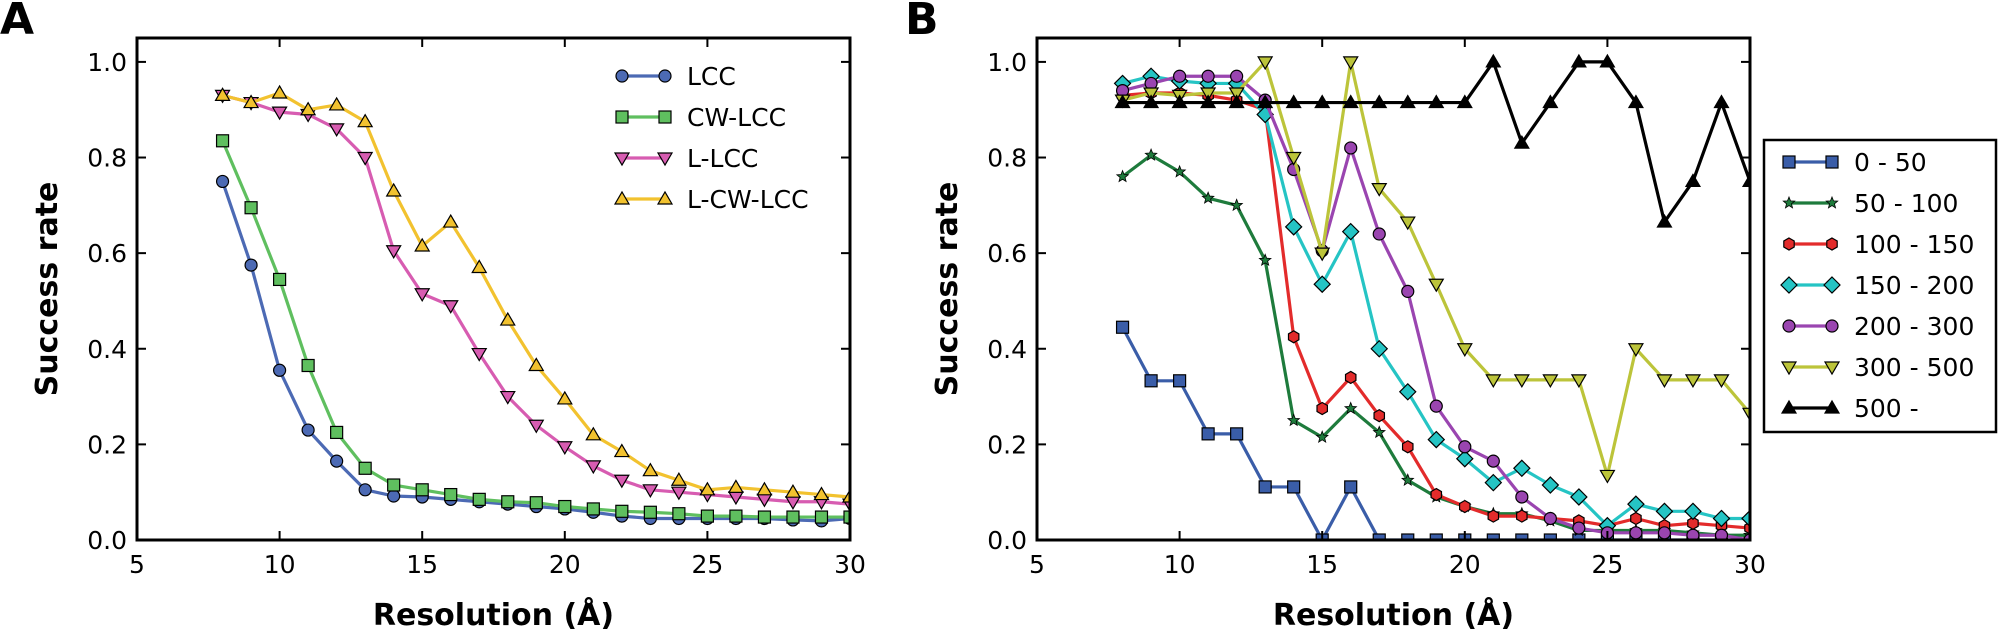 The image size is (2000, 638). What do you see at coordinates (1886, 408) in the screenshot?
I see `legend-label: 500 -` at bounding box center [1886, 408].